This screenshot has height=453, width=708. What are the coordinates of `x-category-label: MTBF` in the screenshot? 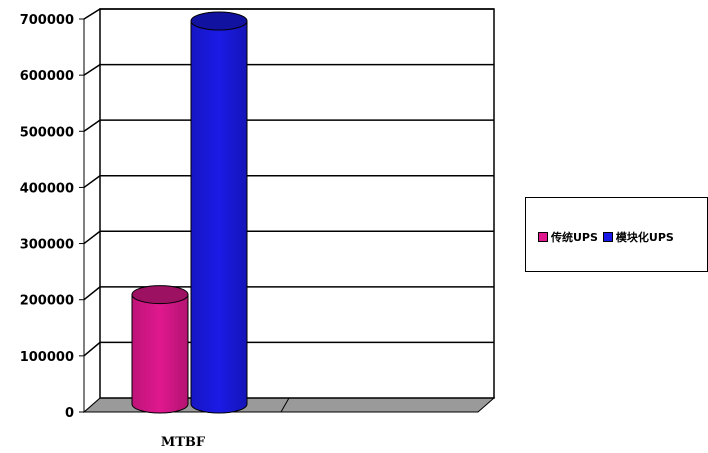 It's located at (183, 442).